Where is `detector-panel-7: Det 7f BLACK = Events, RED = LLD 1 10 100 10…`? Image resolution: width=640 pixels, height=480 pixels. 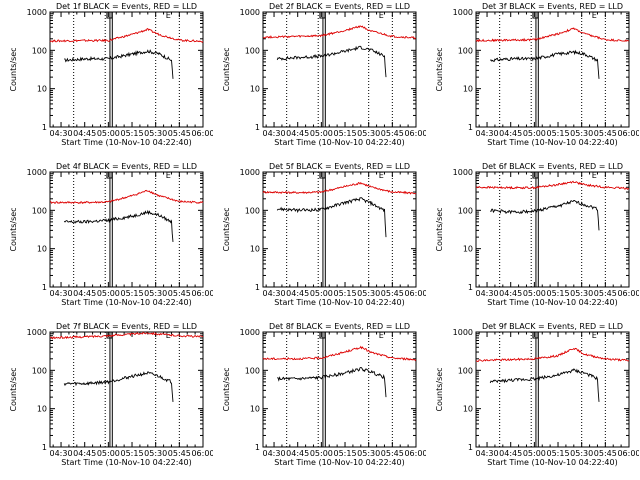
detector-panel-7: Det 7f BLACK = Events, RED = LLD 1 10 100 10… is located at coordinates (106, 400).